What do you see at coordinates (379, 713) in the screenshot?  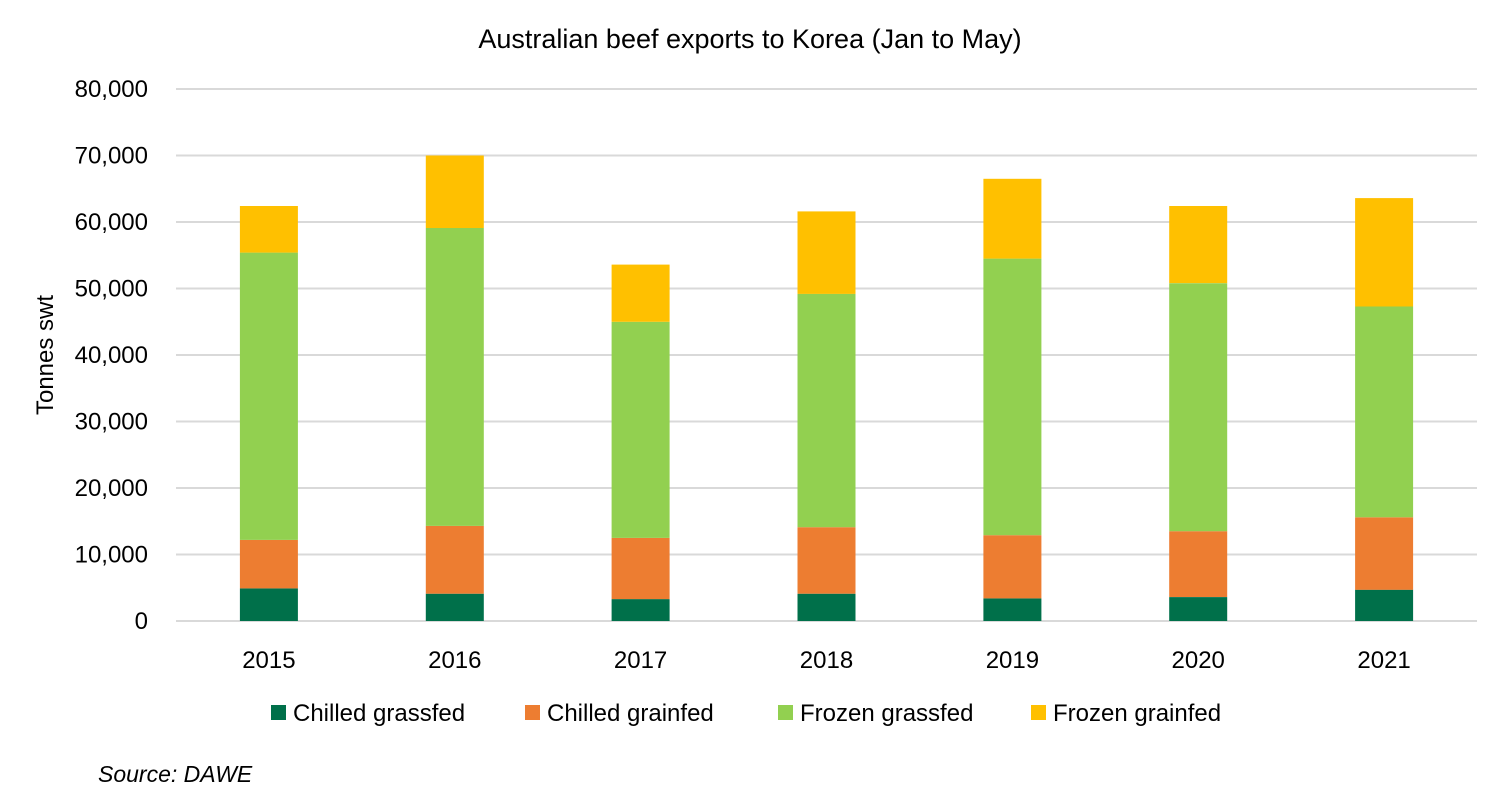 I see `legend-label: Chilled grassfed` at bounding box center [379, 713].